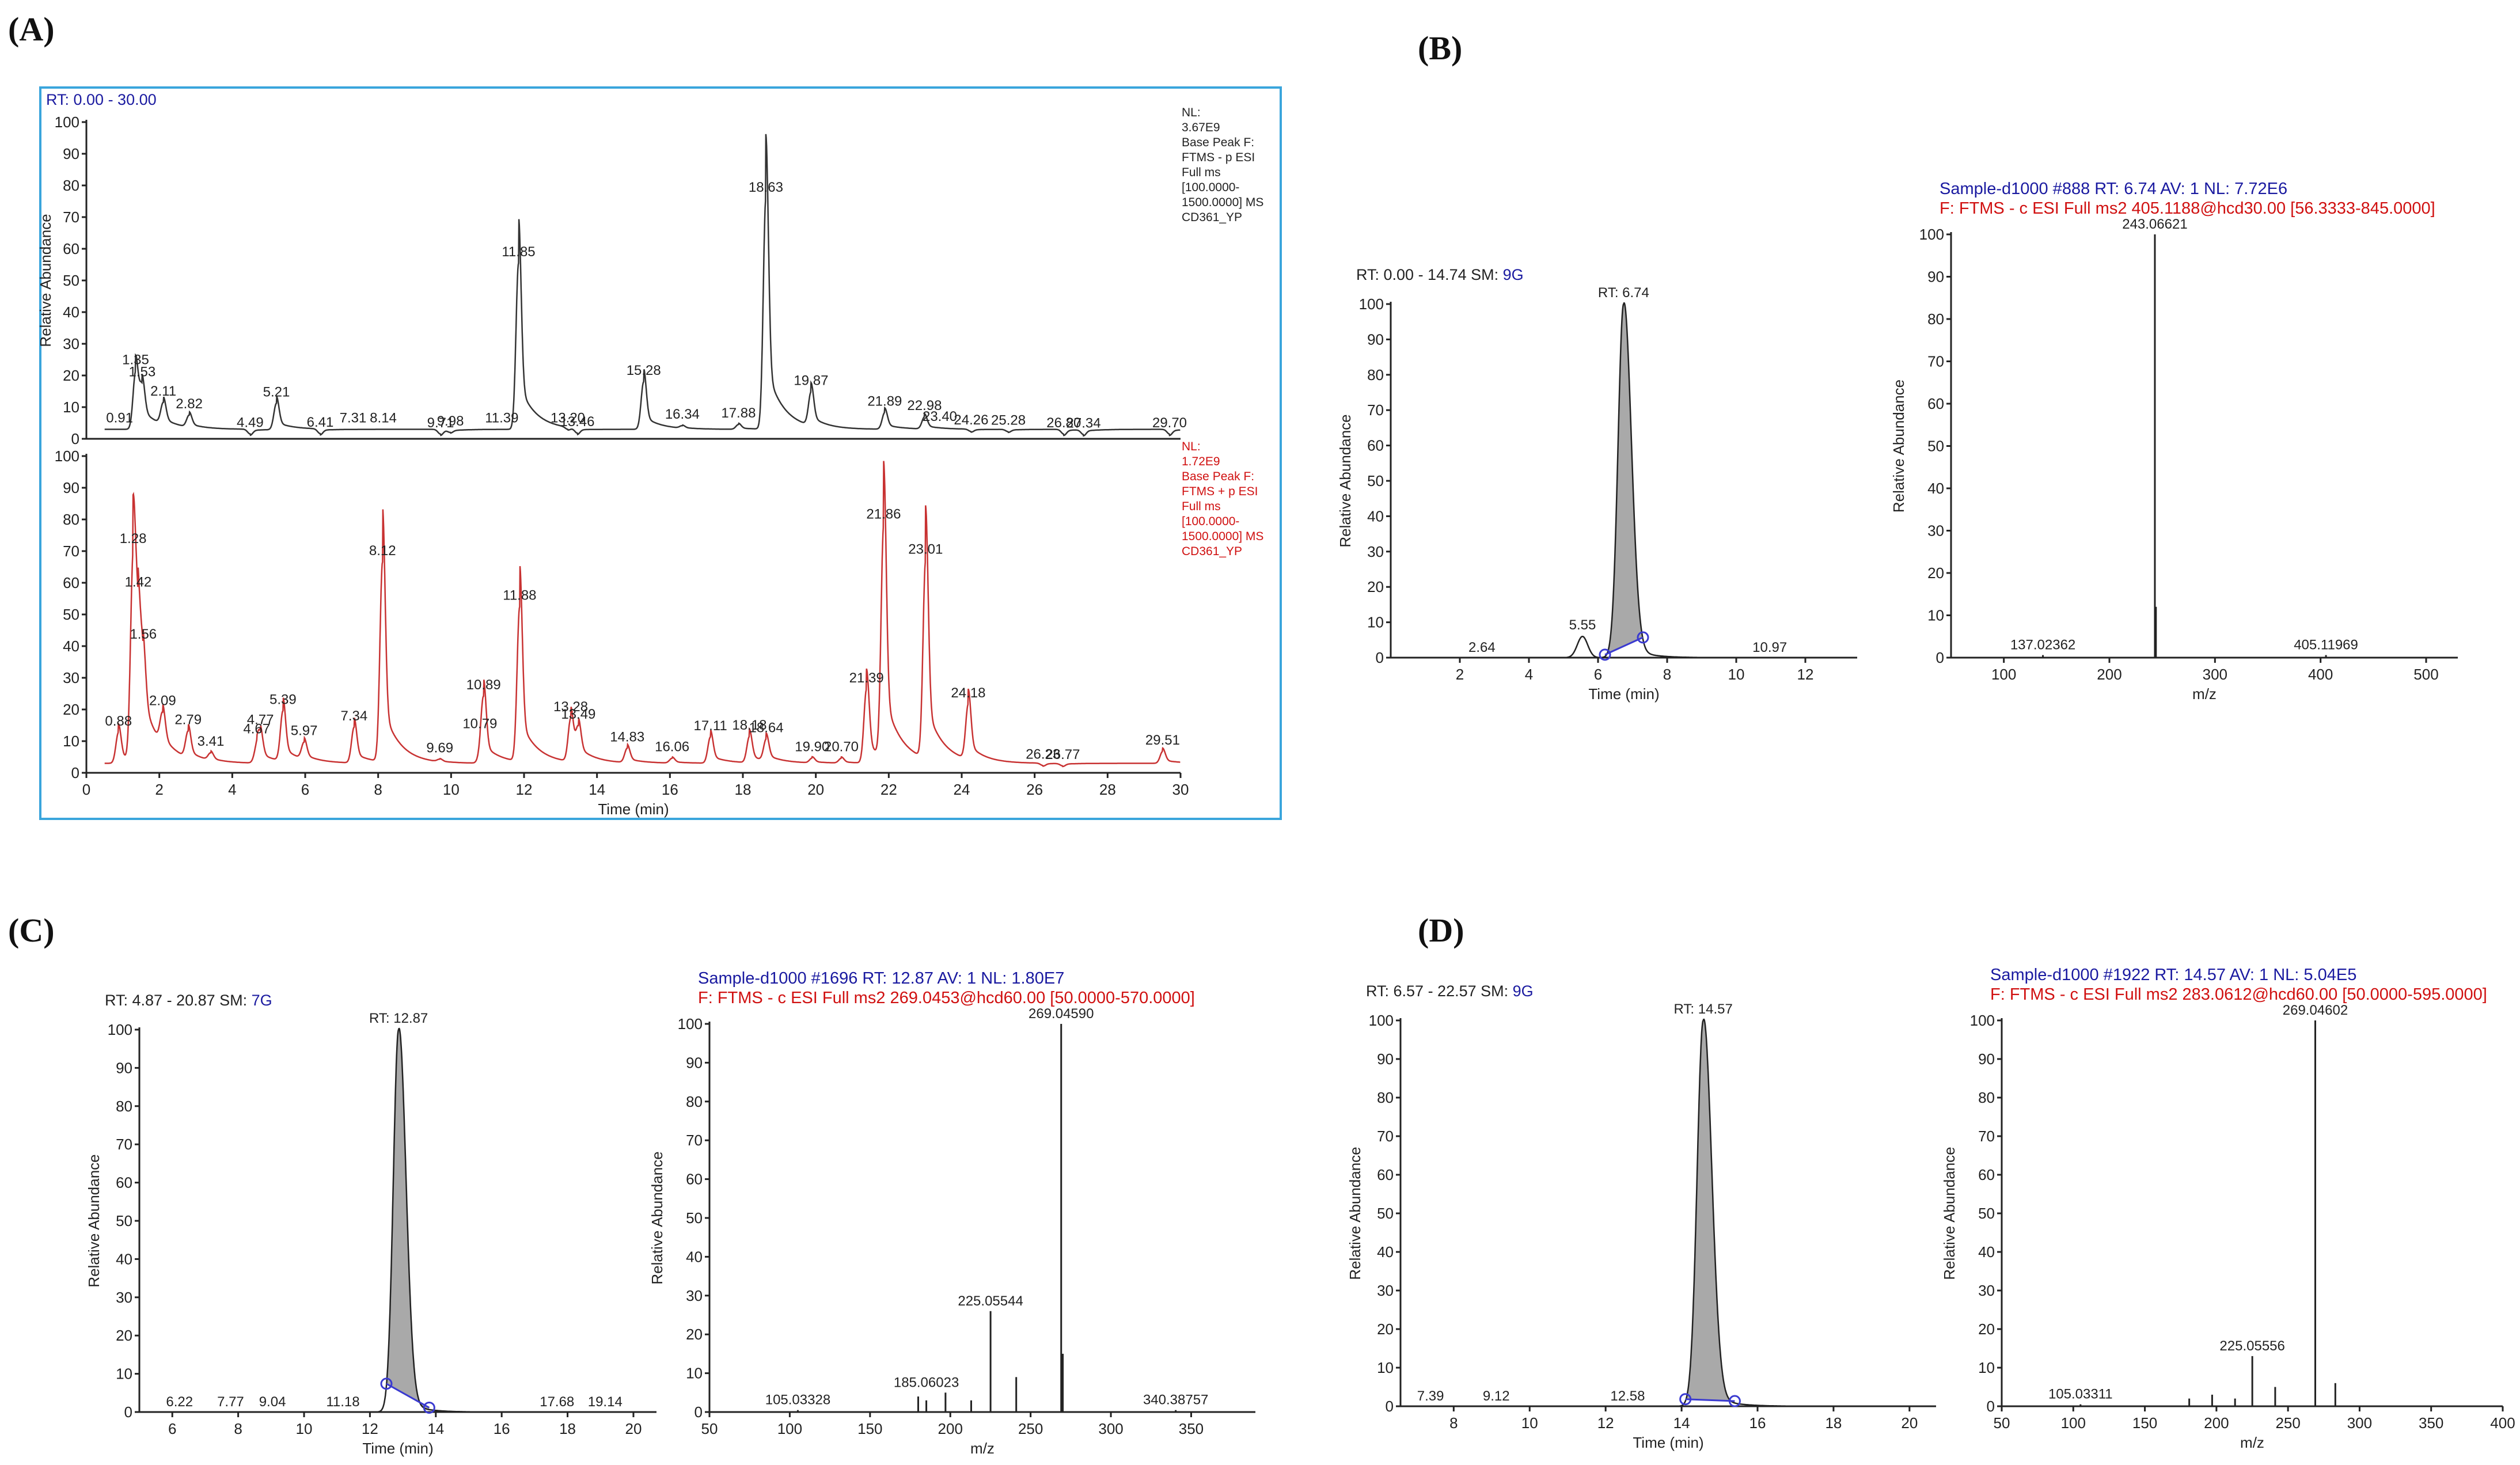 The image size is (2520, 1465). Describe the element at coordinates (1431, 1396) in the screenshot. I see `d-chrom-floor-label: 7.39` at that location.